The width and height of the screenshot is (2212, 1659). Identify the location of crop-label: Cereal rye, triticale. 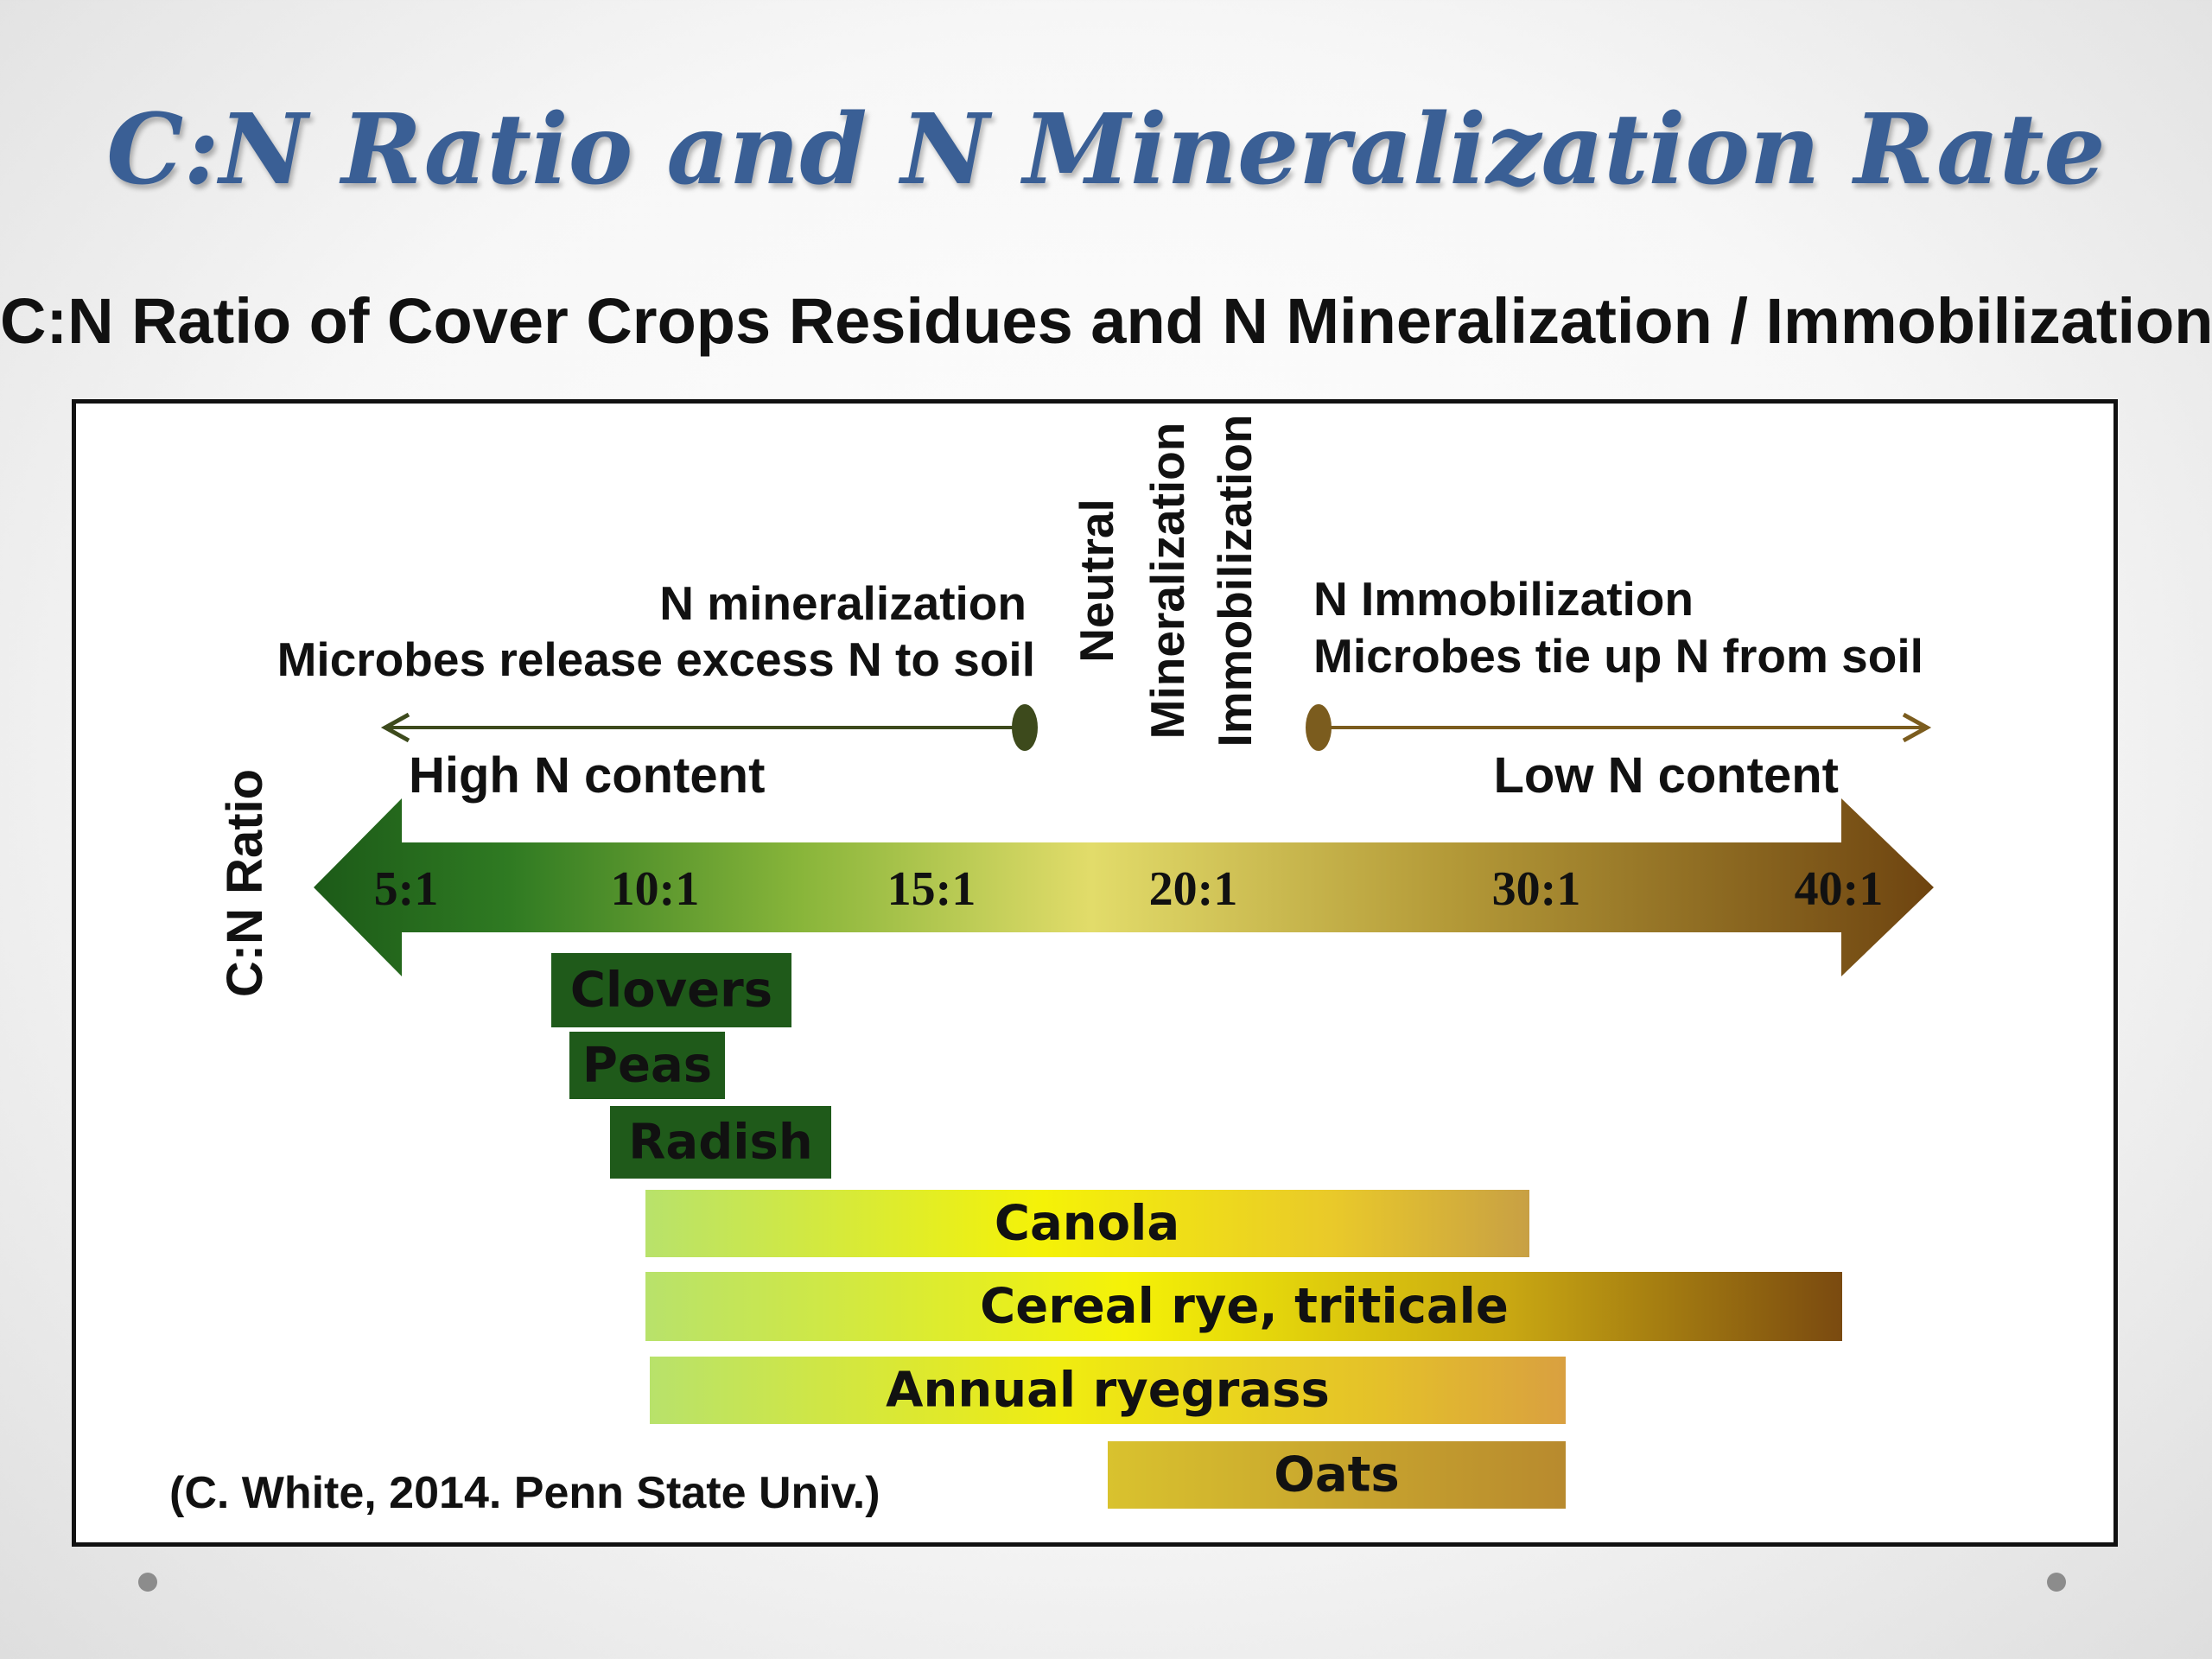
(1244, 1307).